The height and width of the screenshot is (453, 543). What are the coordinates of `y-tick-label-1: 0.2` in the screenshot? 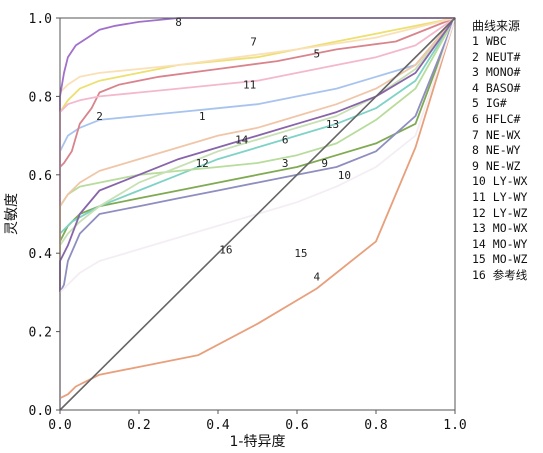 It's located at (40, 333).